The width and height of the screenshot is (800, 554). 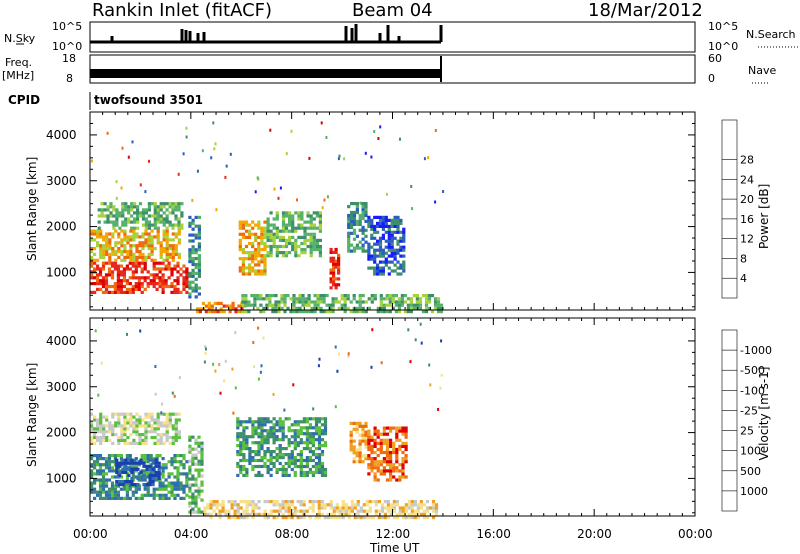 I want to click on y-tick-label: 1000, so click(x=61, y=272).